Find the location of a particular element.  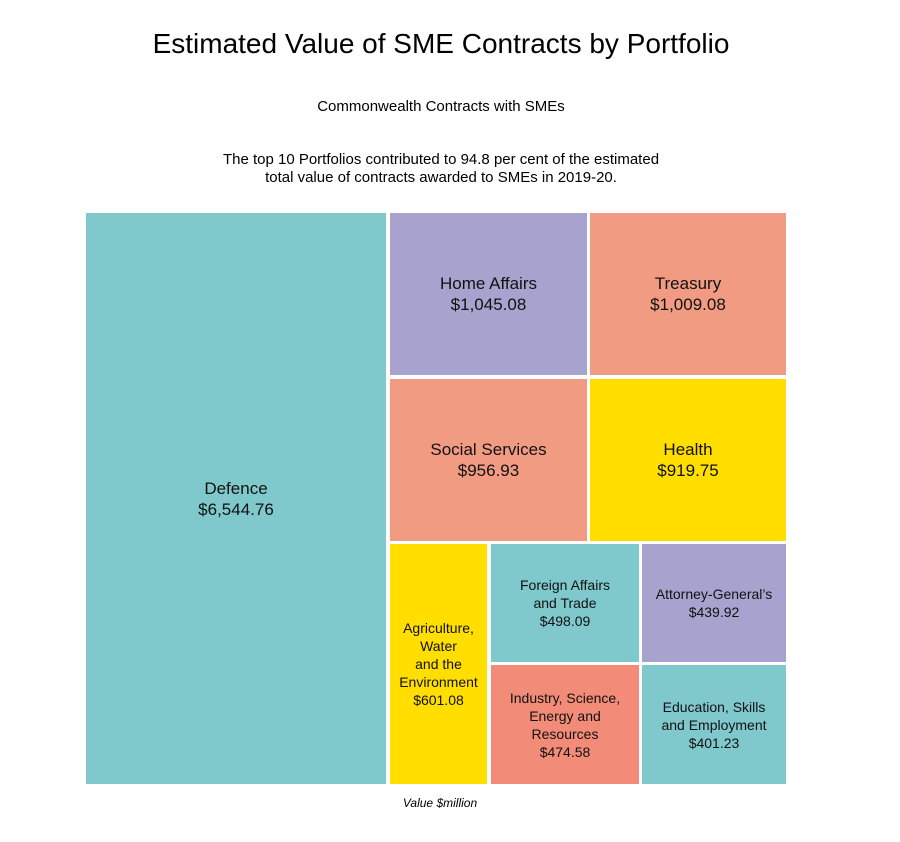

treemap-tile: Foreign Affairs and Trade $498.09 is located at coordinates (565, 603).